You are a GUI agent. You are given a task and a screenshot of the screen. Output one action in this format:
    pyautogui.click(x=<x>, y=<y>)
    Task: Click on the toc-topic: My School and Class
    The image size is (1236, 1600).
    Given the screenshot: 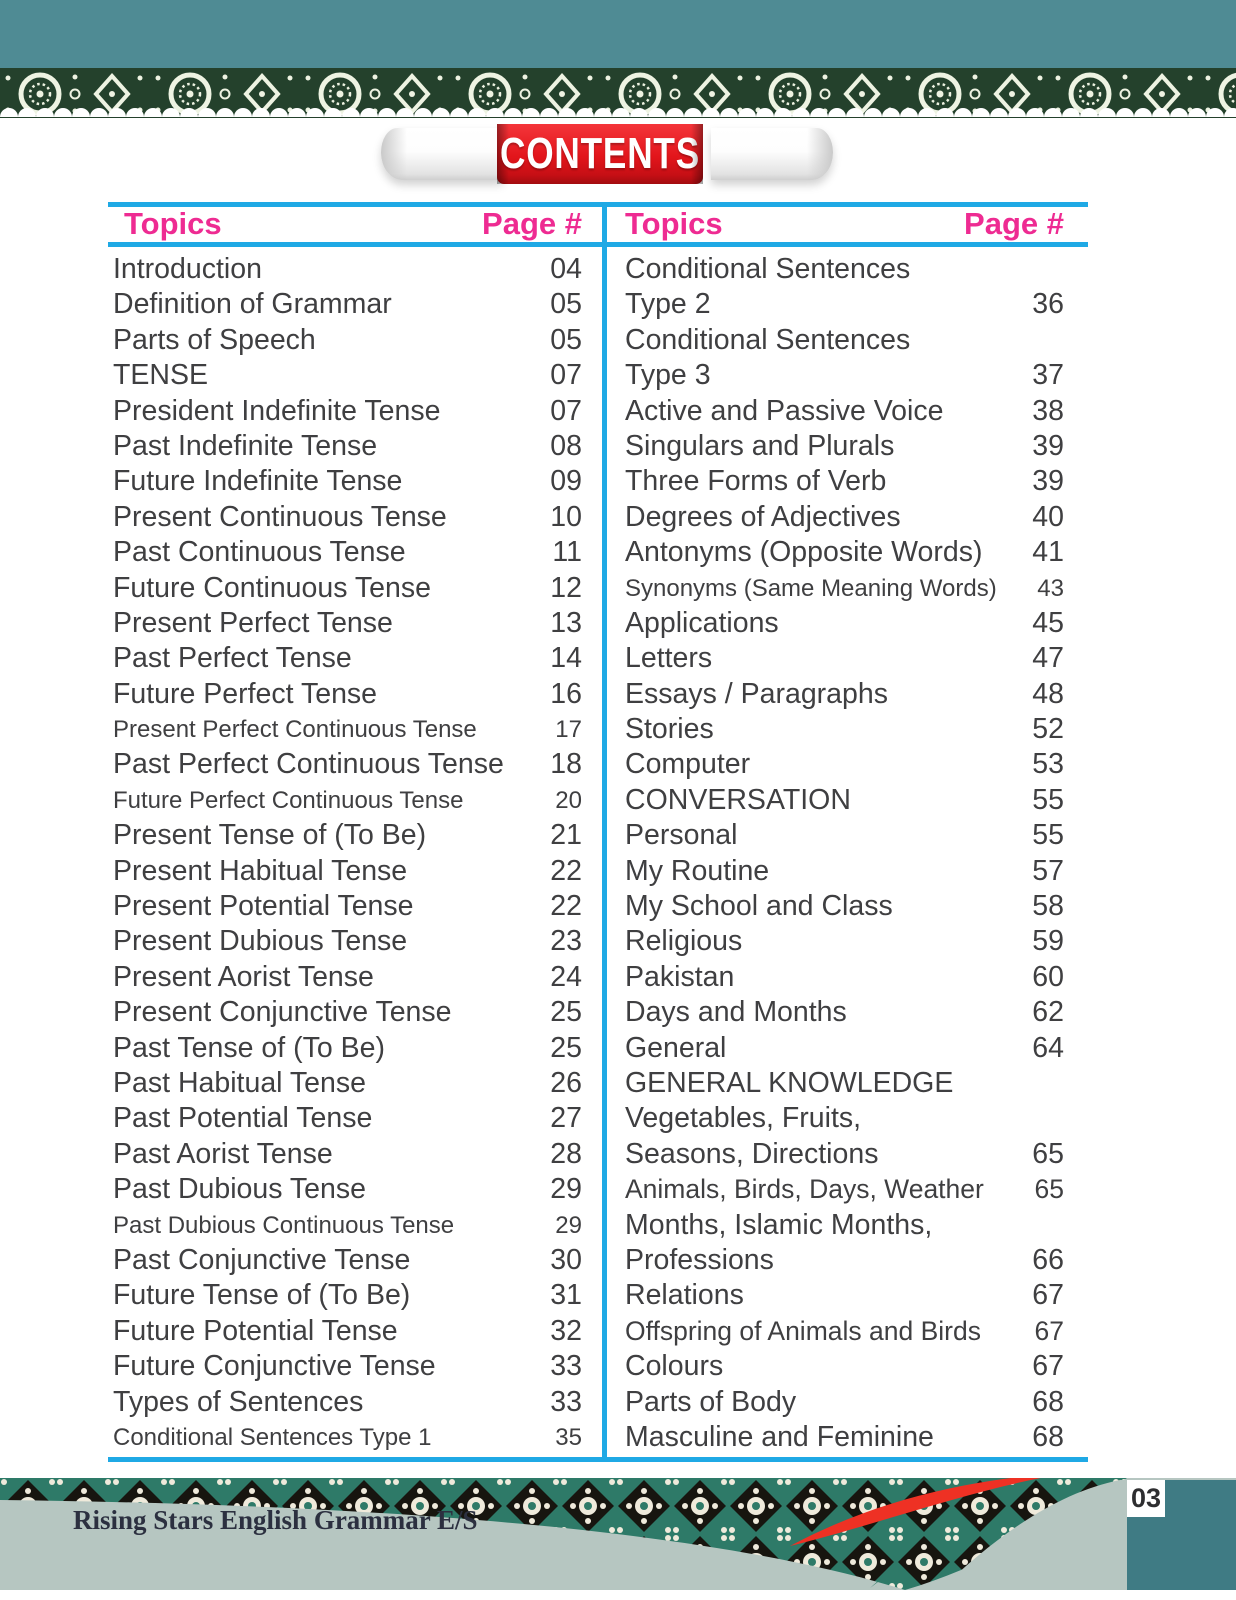 What is the action you would take?
    pyautogui.click(x=759, y=906)
    